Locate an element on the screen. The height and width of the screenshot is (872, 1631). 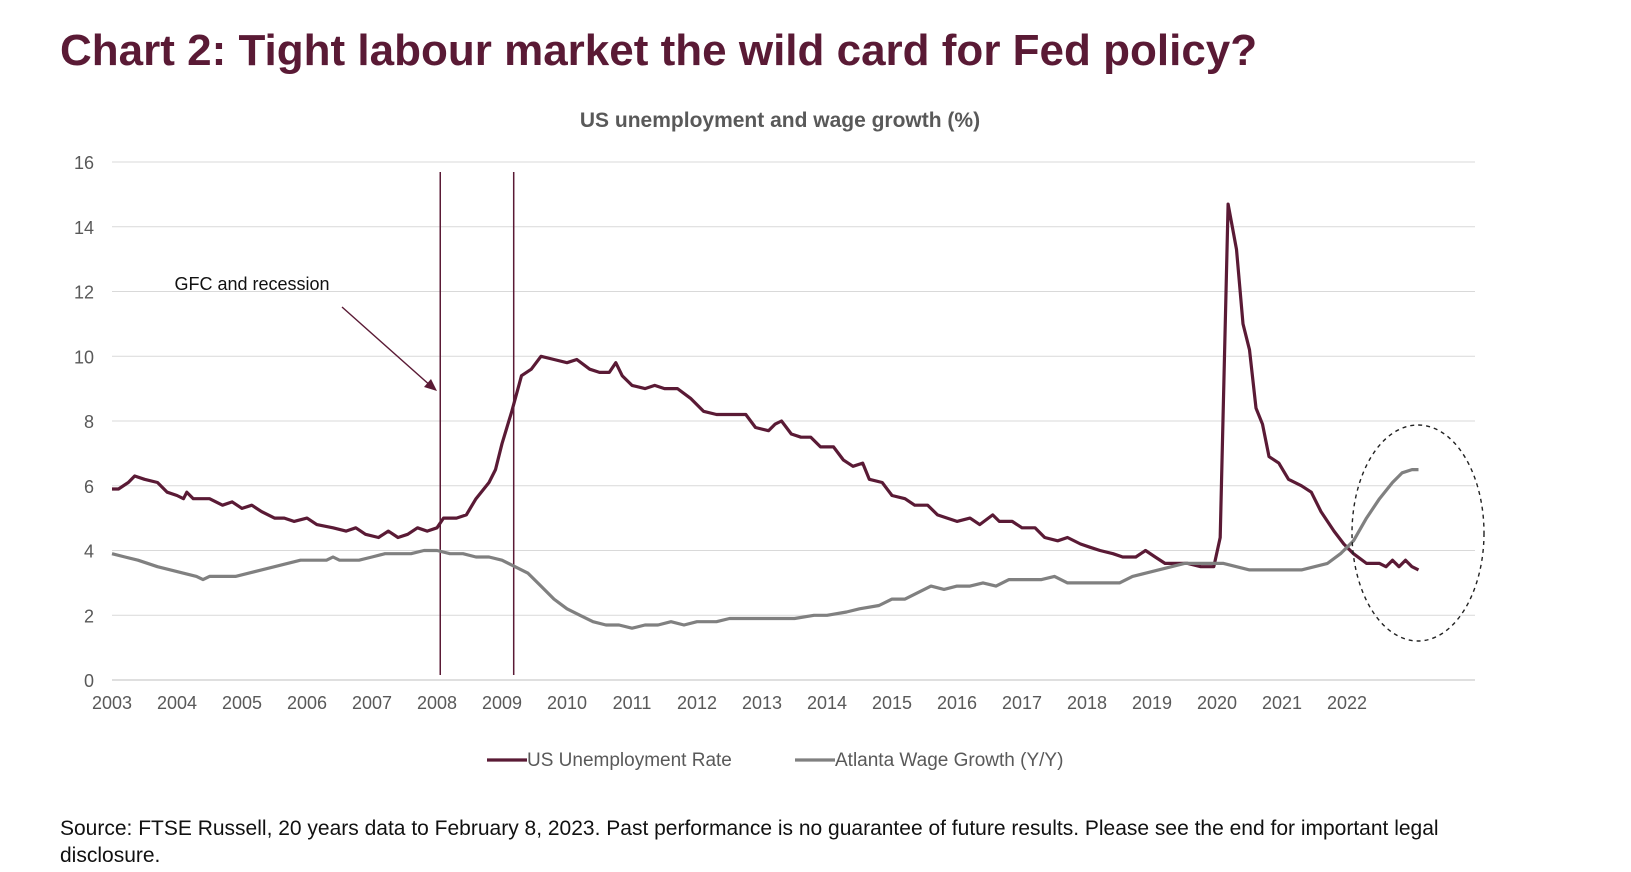
x-tick-label: 2009 is located at coordinates (502, 703).